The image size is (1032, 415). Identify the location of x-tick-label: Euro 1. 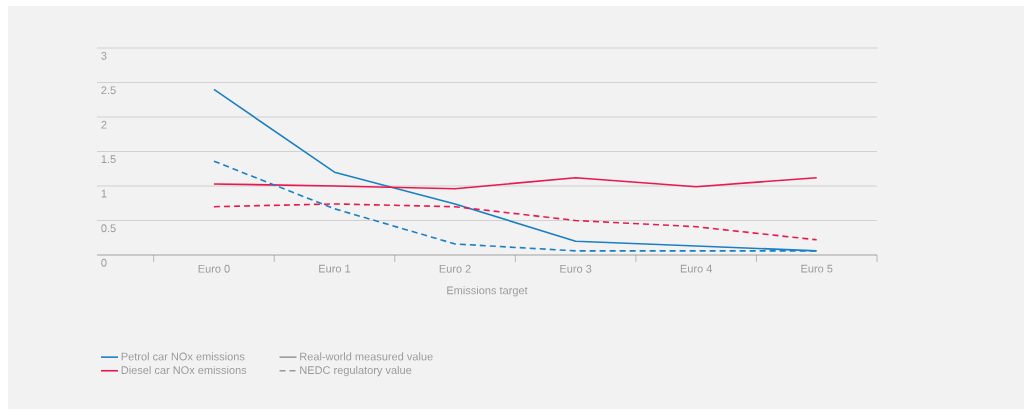
(335, 268).